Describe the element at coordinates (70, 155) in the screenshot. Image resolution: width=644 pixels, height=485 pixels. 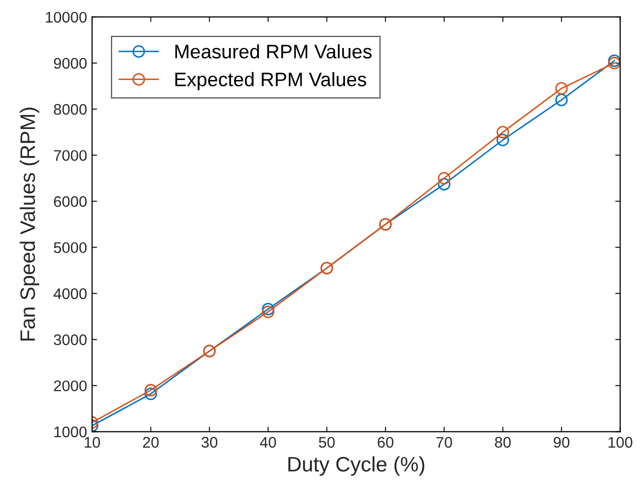
I see `y-tick-label: 7000` at that location.